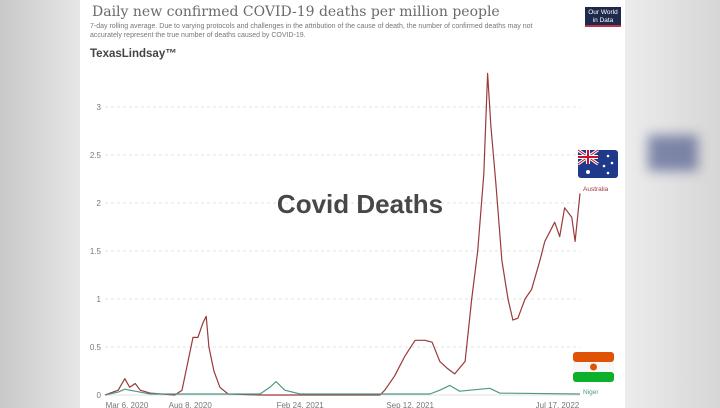 The width and height of the screenshot is (720, 408). I want to click on brand-watermark: TexasLindsay™, so click(133, 54).